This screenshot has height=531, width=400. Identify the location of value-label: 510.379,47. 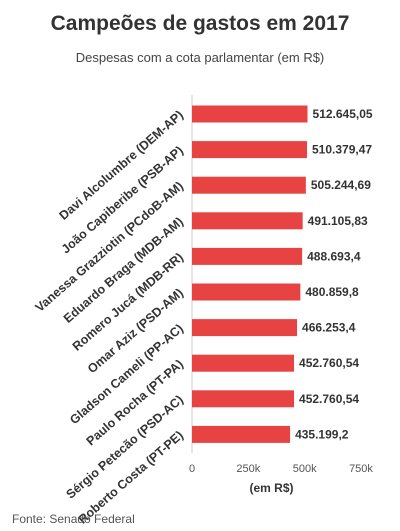
(342, 150).